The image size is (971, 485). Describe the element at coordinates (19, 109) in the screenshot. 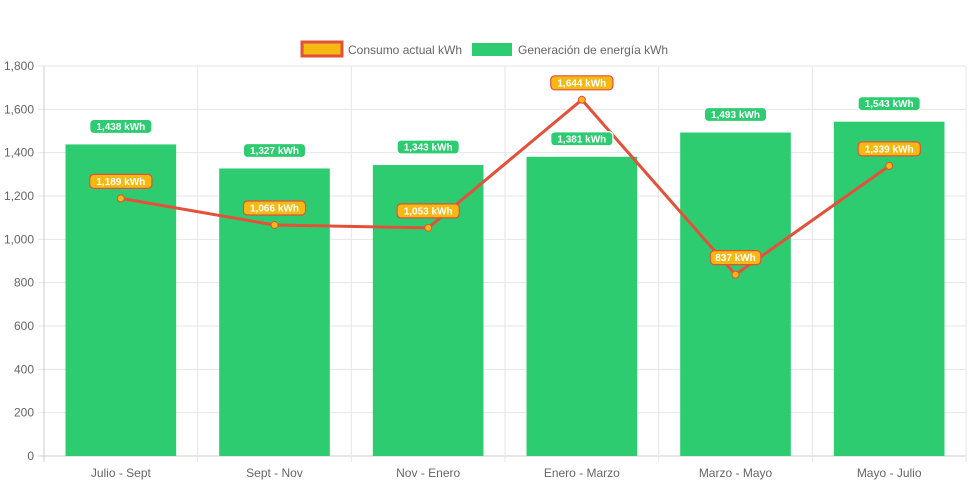

I see `y-tick-label: 1,600` at that location.